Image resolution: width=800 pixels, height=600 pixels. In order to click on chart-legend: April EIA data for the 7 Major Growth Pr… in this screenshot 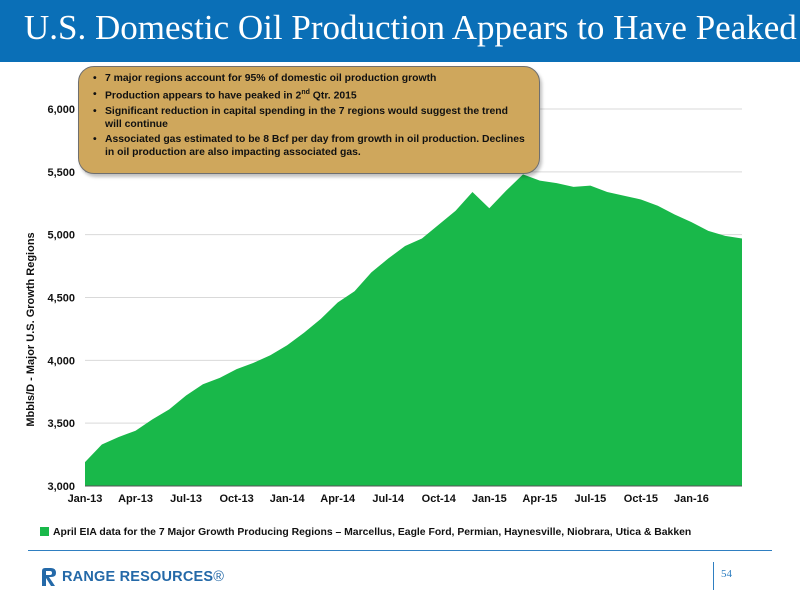, I will do `click(365, 532)`.